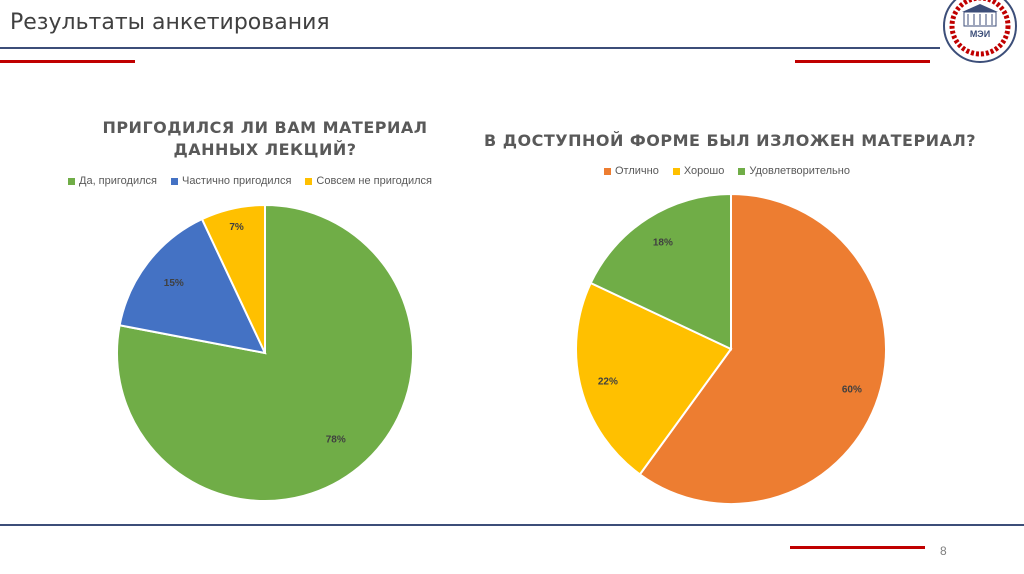 The image size is (1024, 574). I want to click on slide-title: Результаты анкетирования, so click(170, 22).